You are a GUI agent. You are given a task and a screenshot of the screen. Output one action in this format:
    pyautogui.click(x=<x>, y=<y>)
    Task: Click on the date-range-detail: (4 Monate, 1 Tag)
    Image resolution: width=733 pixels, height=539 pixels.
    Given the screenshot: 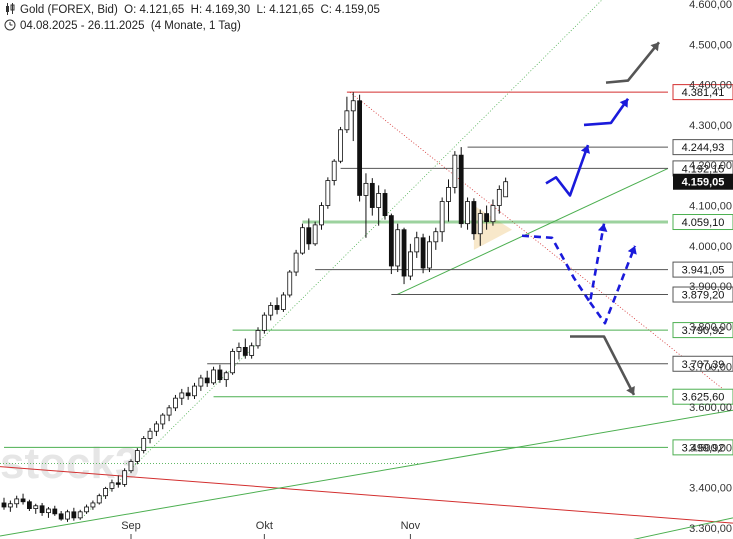 What is the action you would take?
    pyautogui.click(x=195, y=26)
    